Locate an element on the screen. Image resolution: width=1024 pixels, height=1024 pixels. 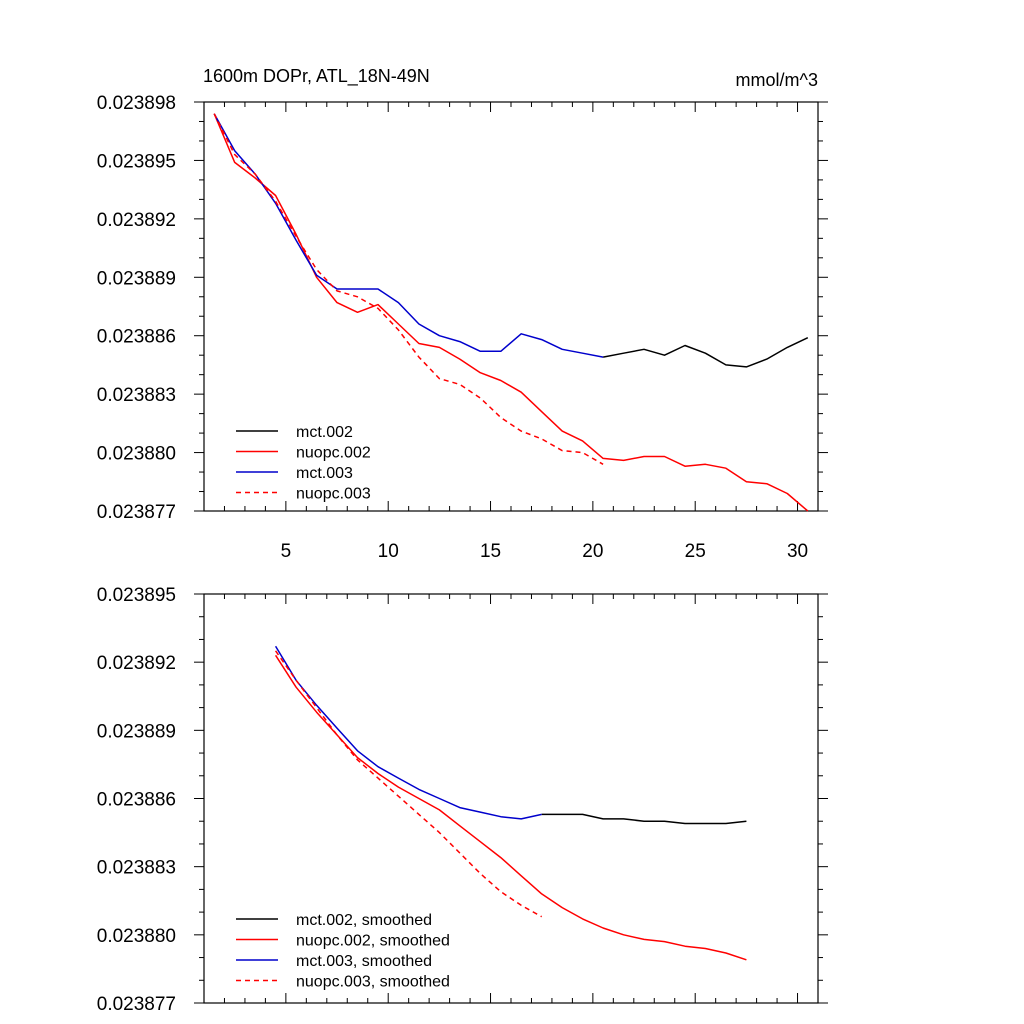
legend-label: mct.002, smoothed is located at coordinates (364, 920).